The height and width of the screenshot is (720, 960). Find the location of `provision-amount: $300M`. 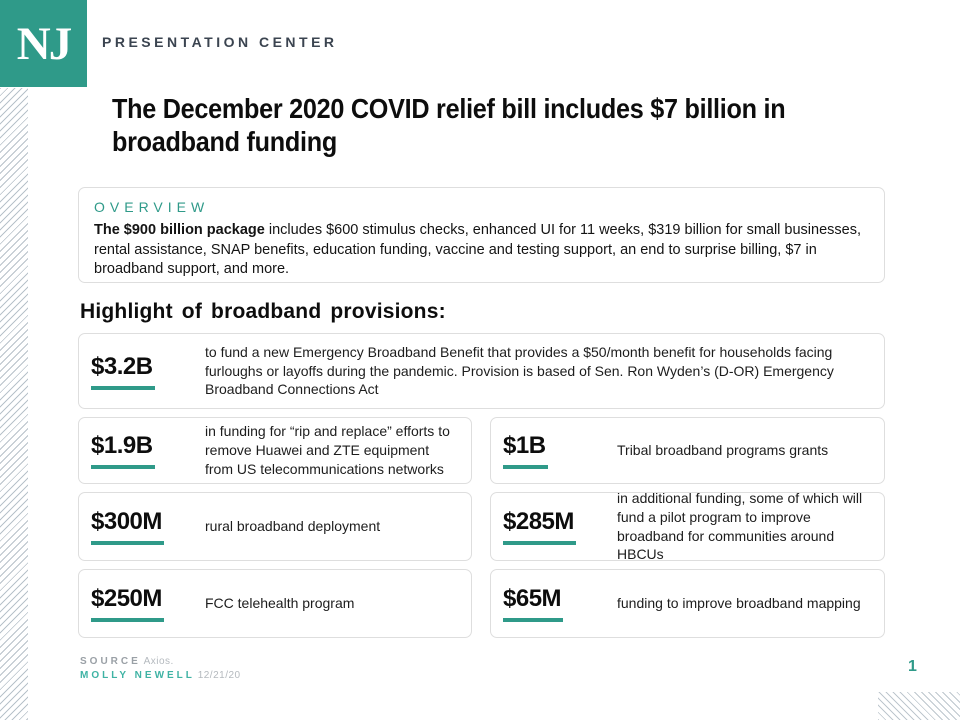

provision-amount: $300M is located at coordinates (127, 526).